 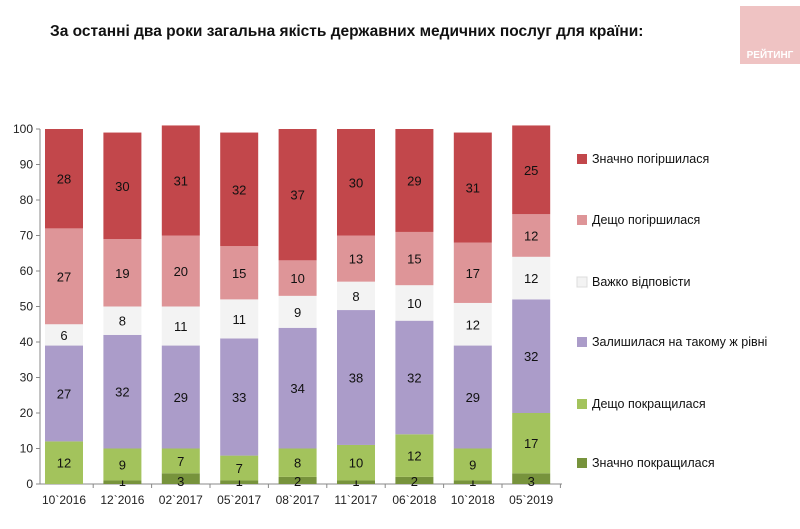 I want to click on legend-item: Дещо погіршилася, so click(x=638, y=220).